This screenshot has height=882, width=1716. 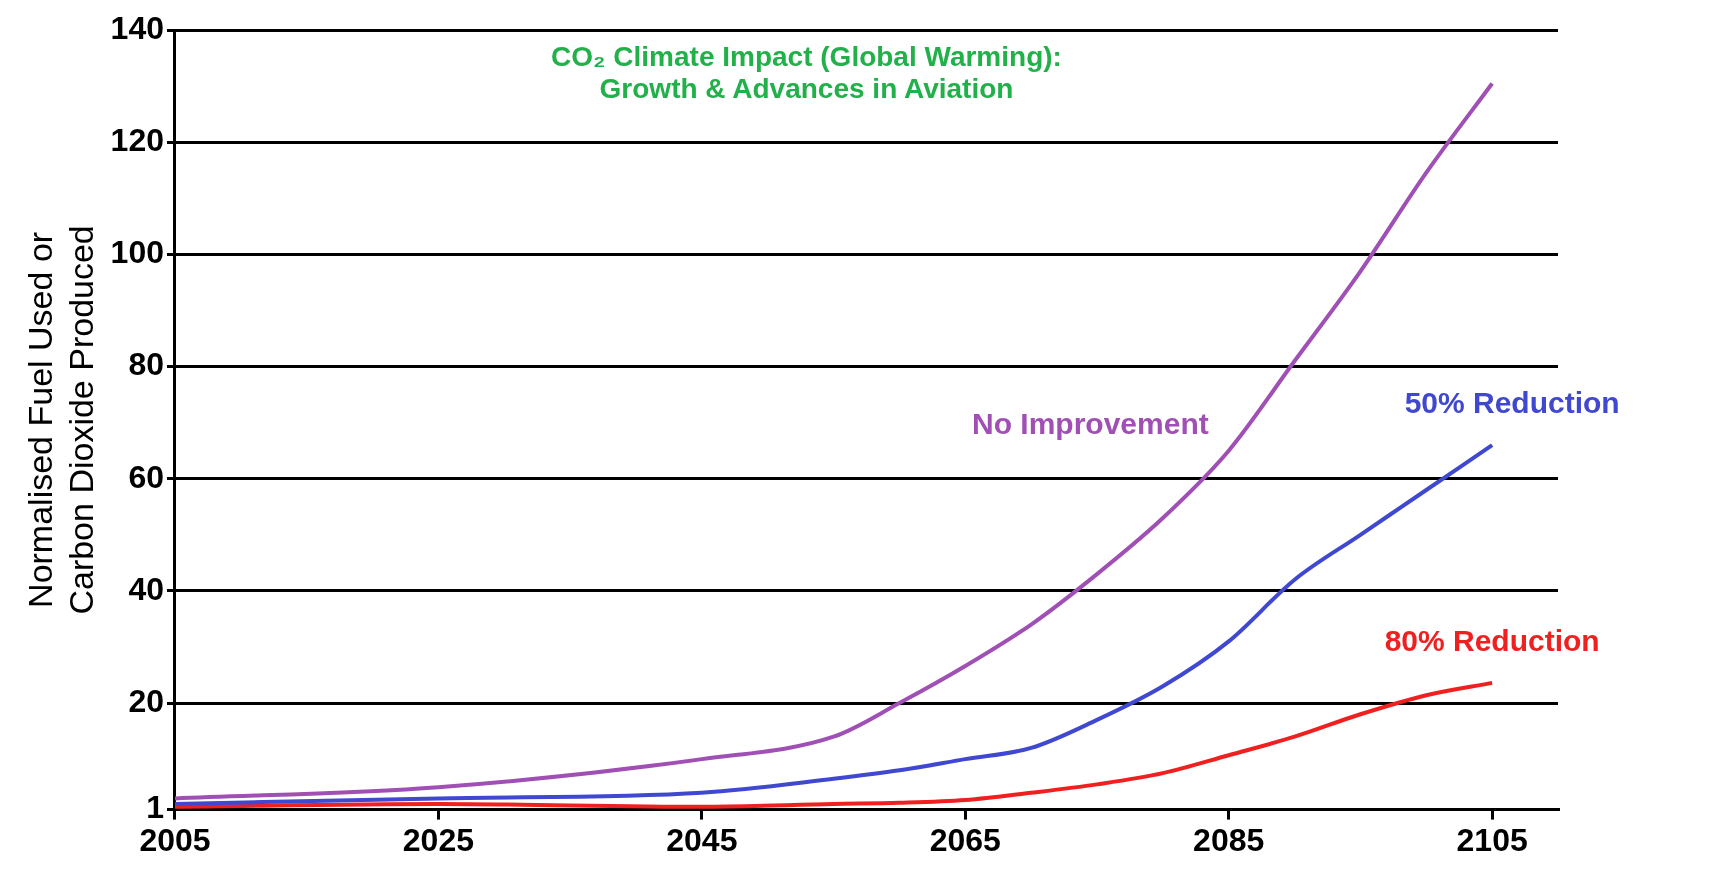 I want to click on y-tick-label: 80, so click(x=146, y=364).